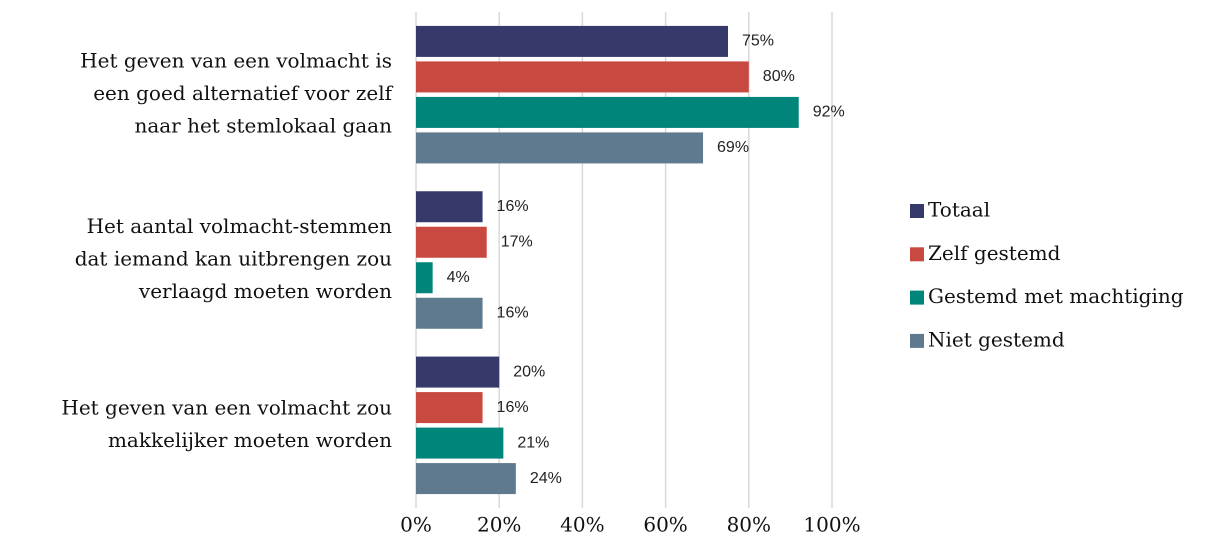  What do you see at coordinates (458, 277) in the screenshot?
I see `value-label: 4%` at bounding box center [458, 277].